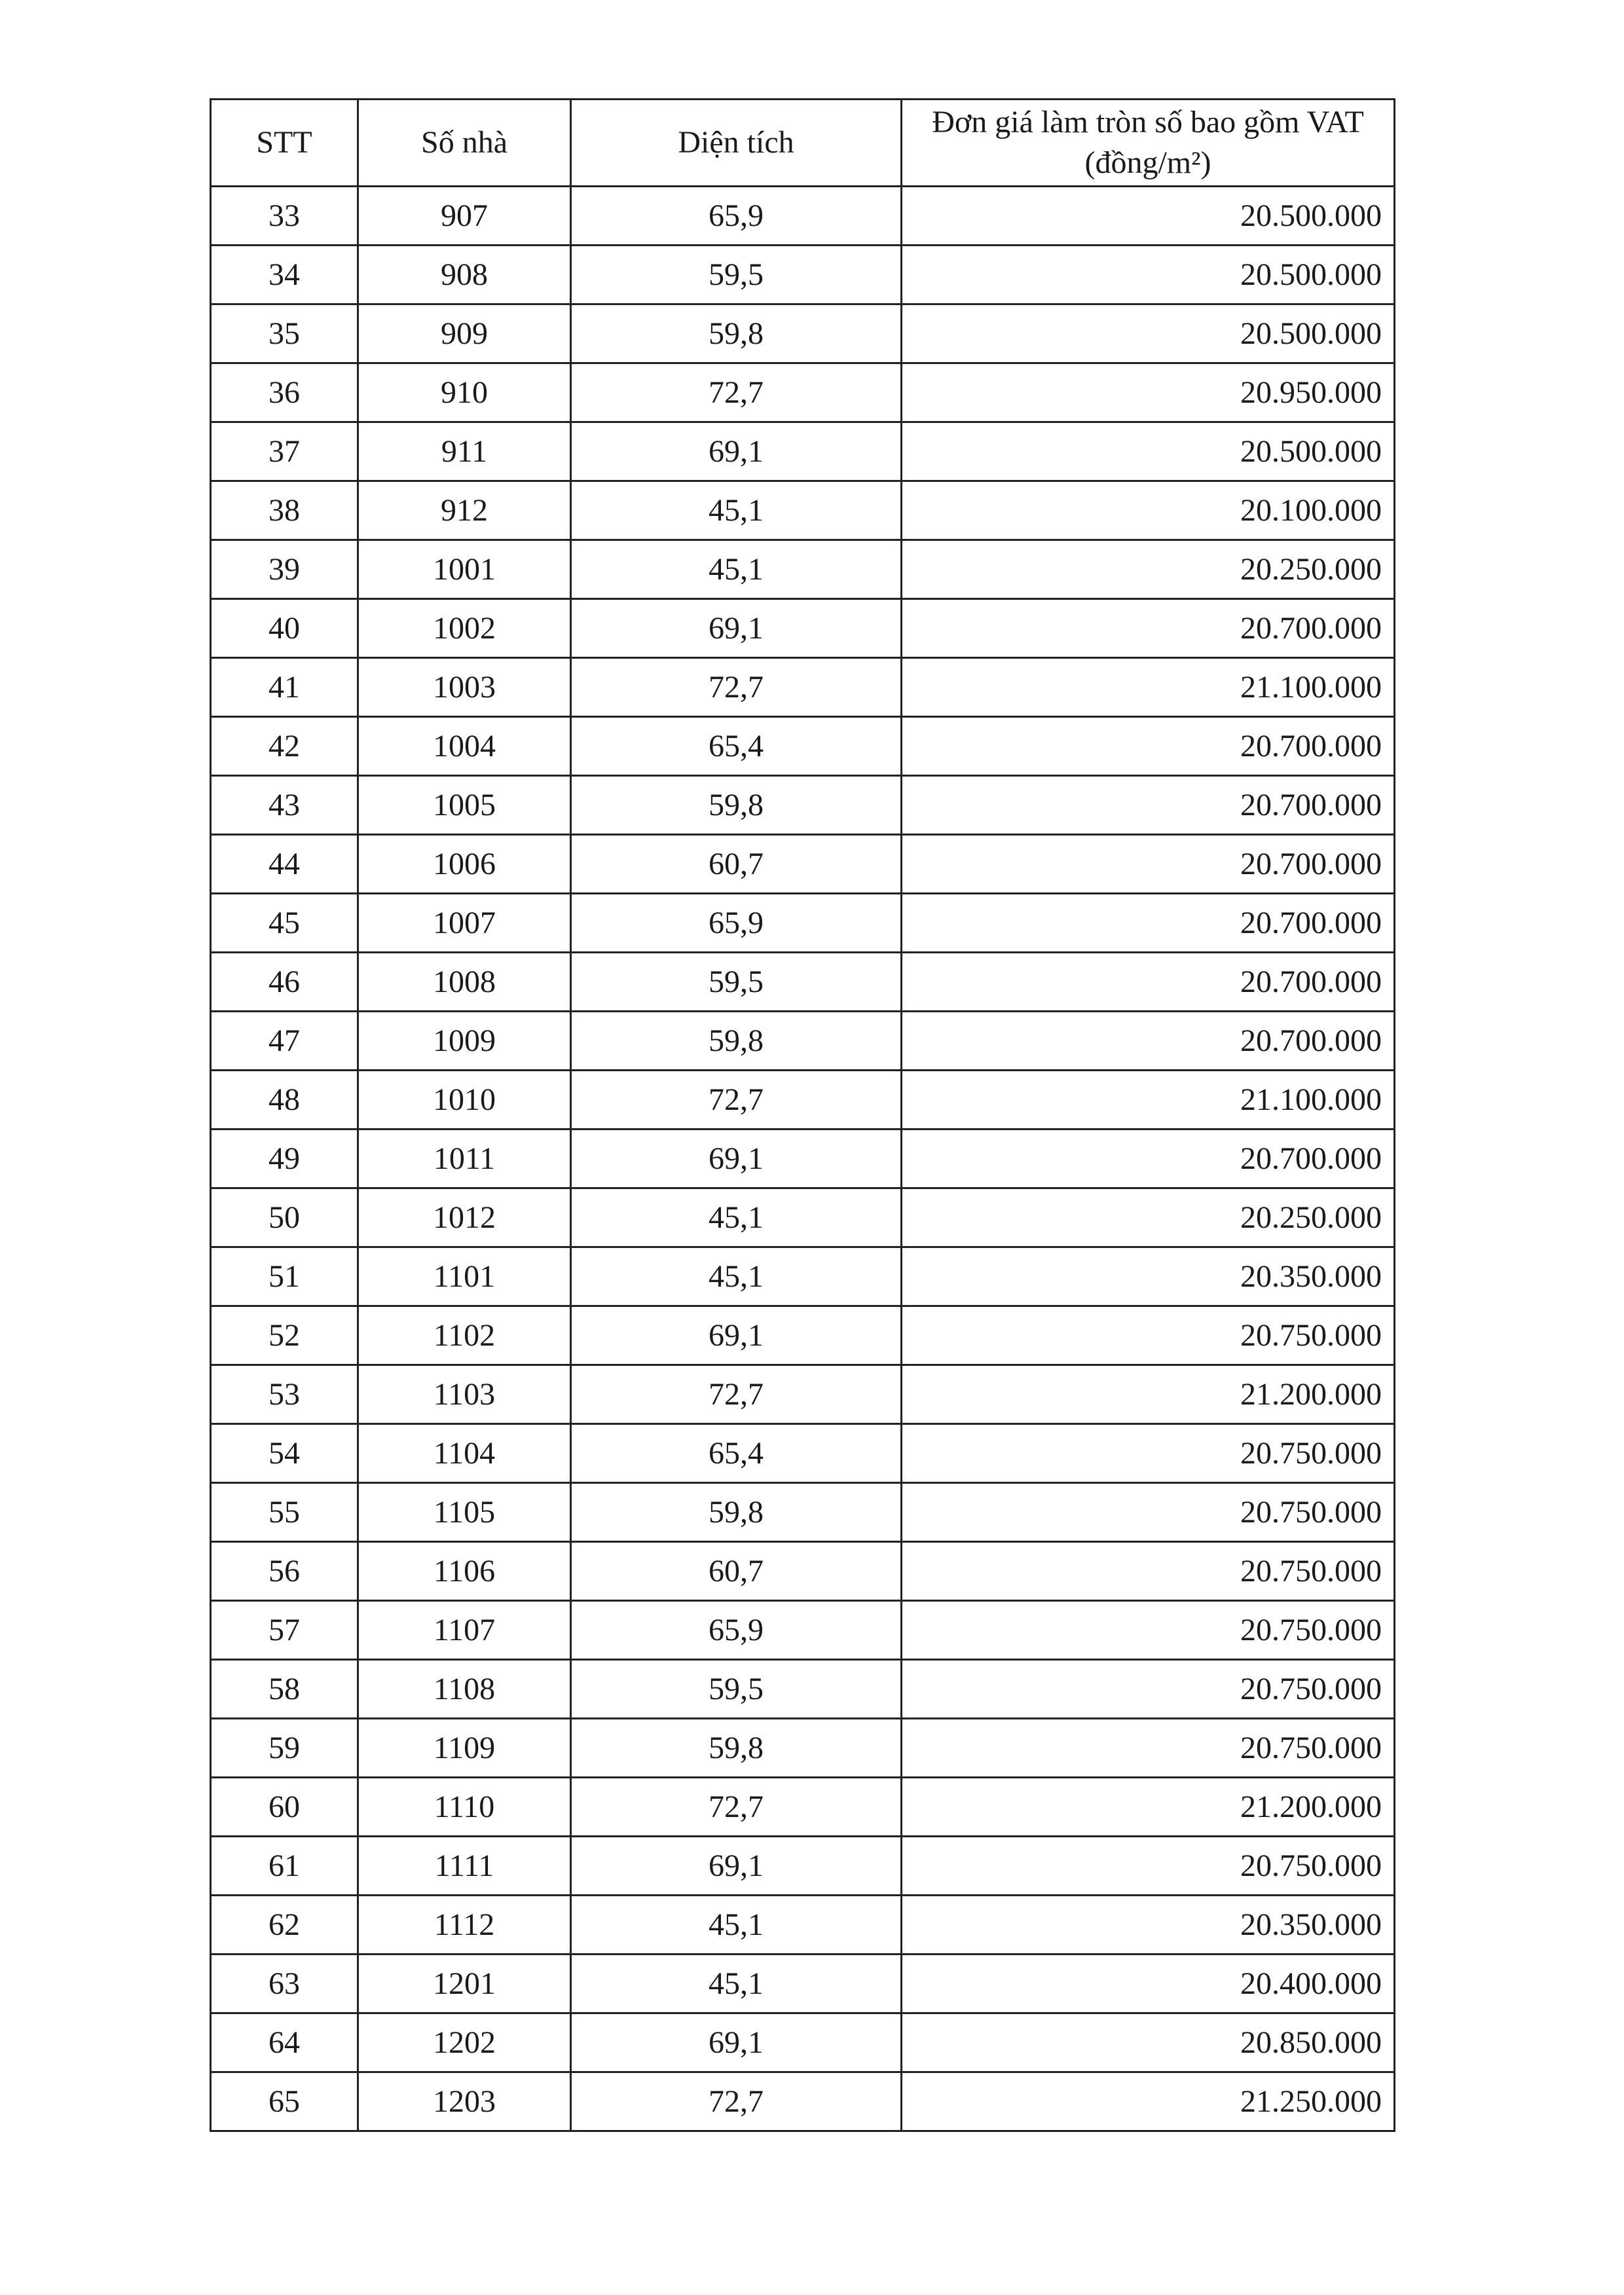  Describe the element at coordinates (802, 451) in the screenshot. I see `table-row: 37 911 69,1 20.500.000` at that location.